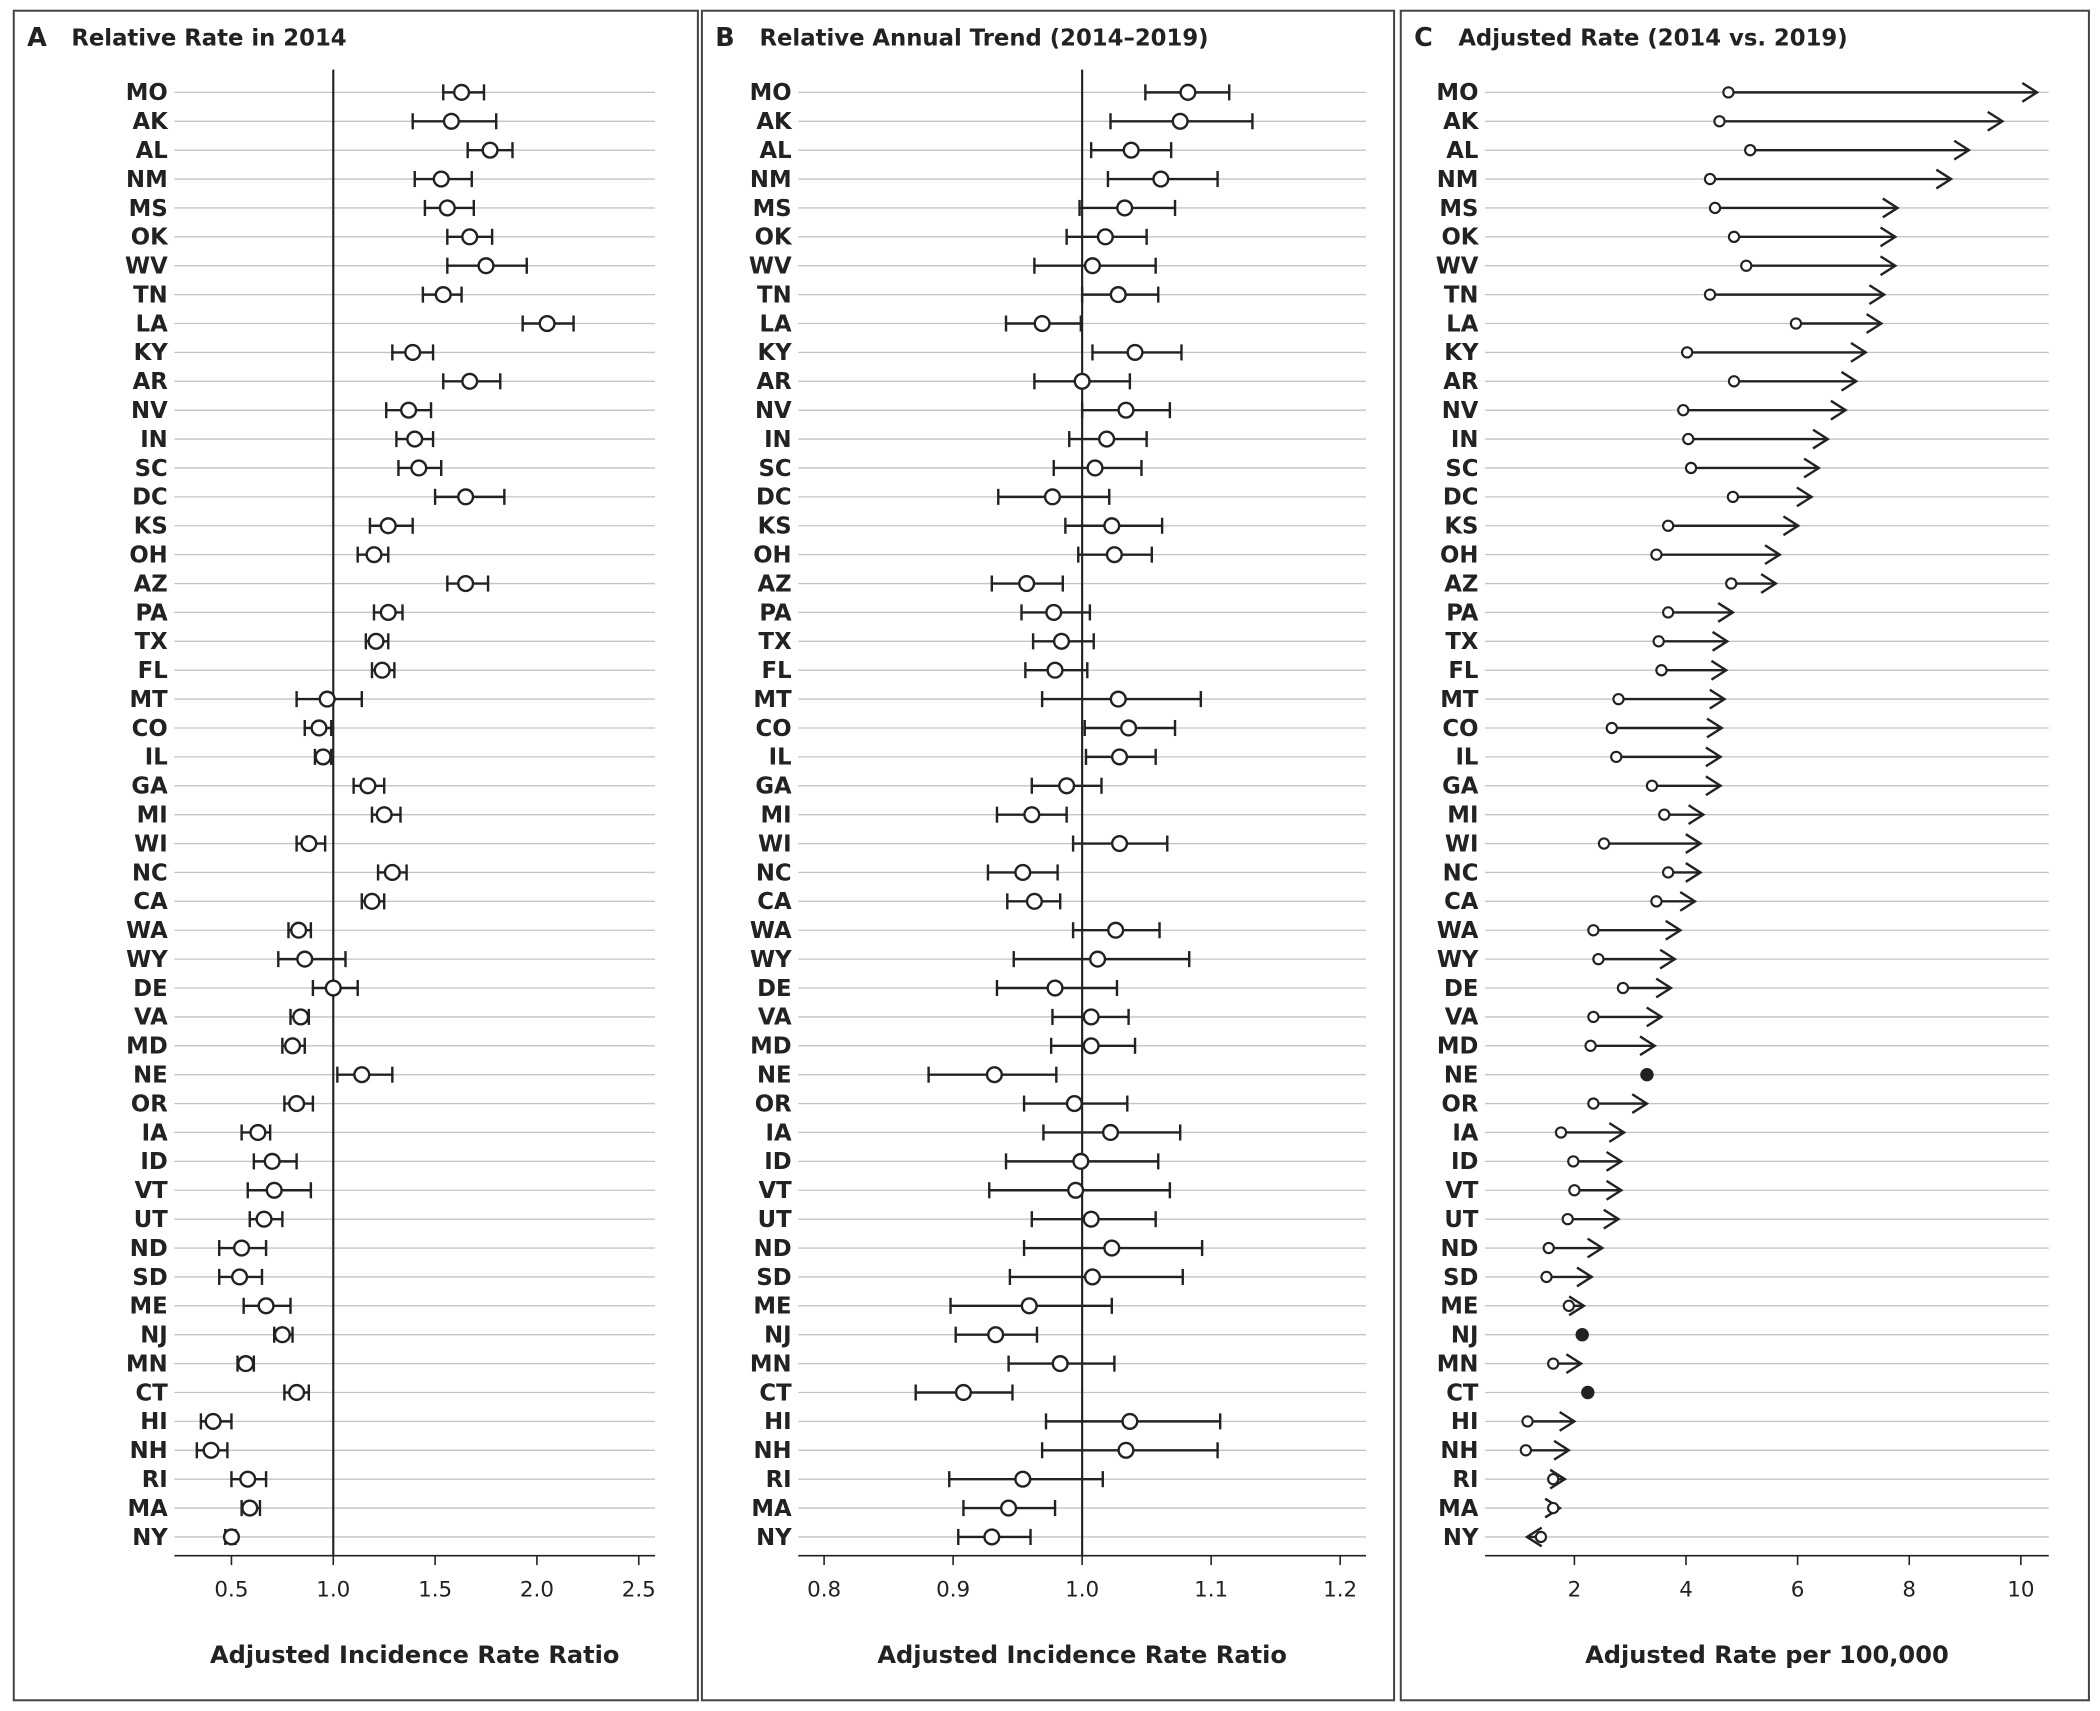 The height and width of the screenshot is (1711, 2100). Describe the element at coordinates (147, 1364) in the screenshot. I see `category-label: MN` at that location.